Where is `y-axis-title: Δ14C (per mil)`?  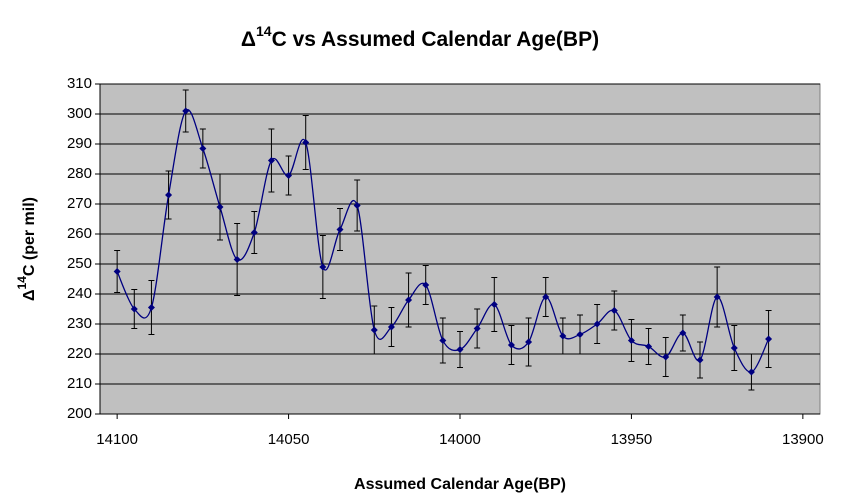 y-axis-title: Δ14C (per mil) is located at coordinates (26, 249).